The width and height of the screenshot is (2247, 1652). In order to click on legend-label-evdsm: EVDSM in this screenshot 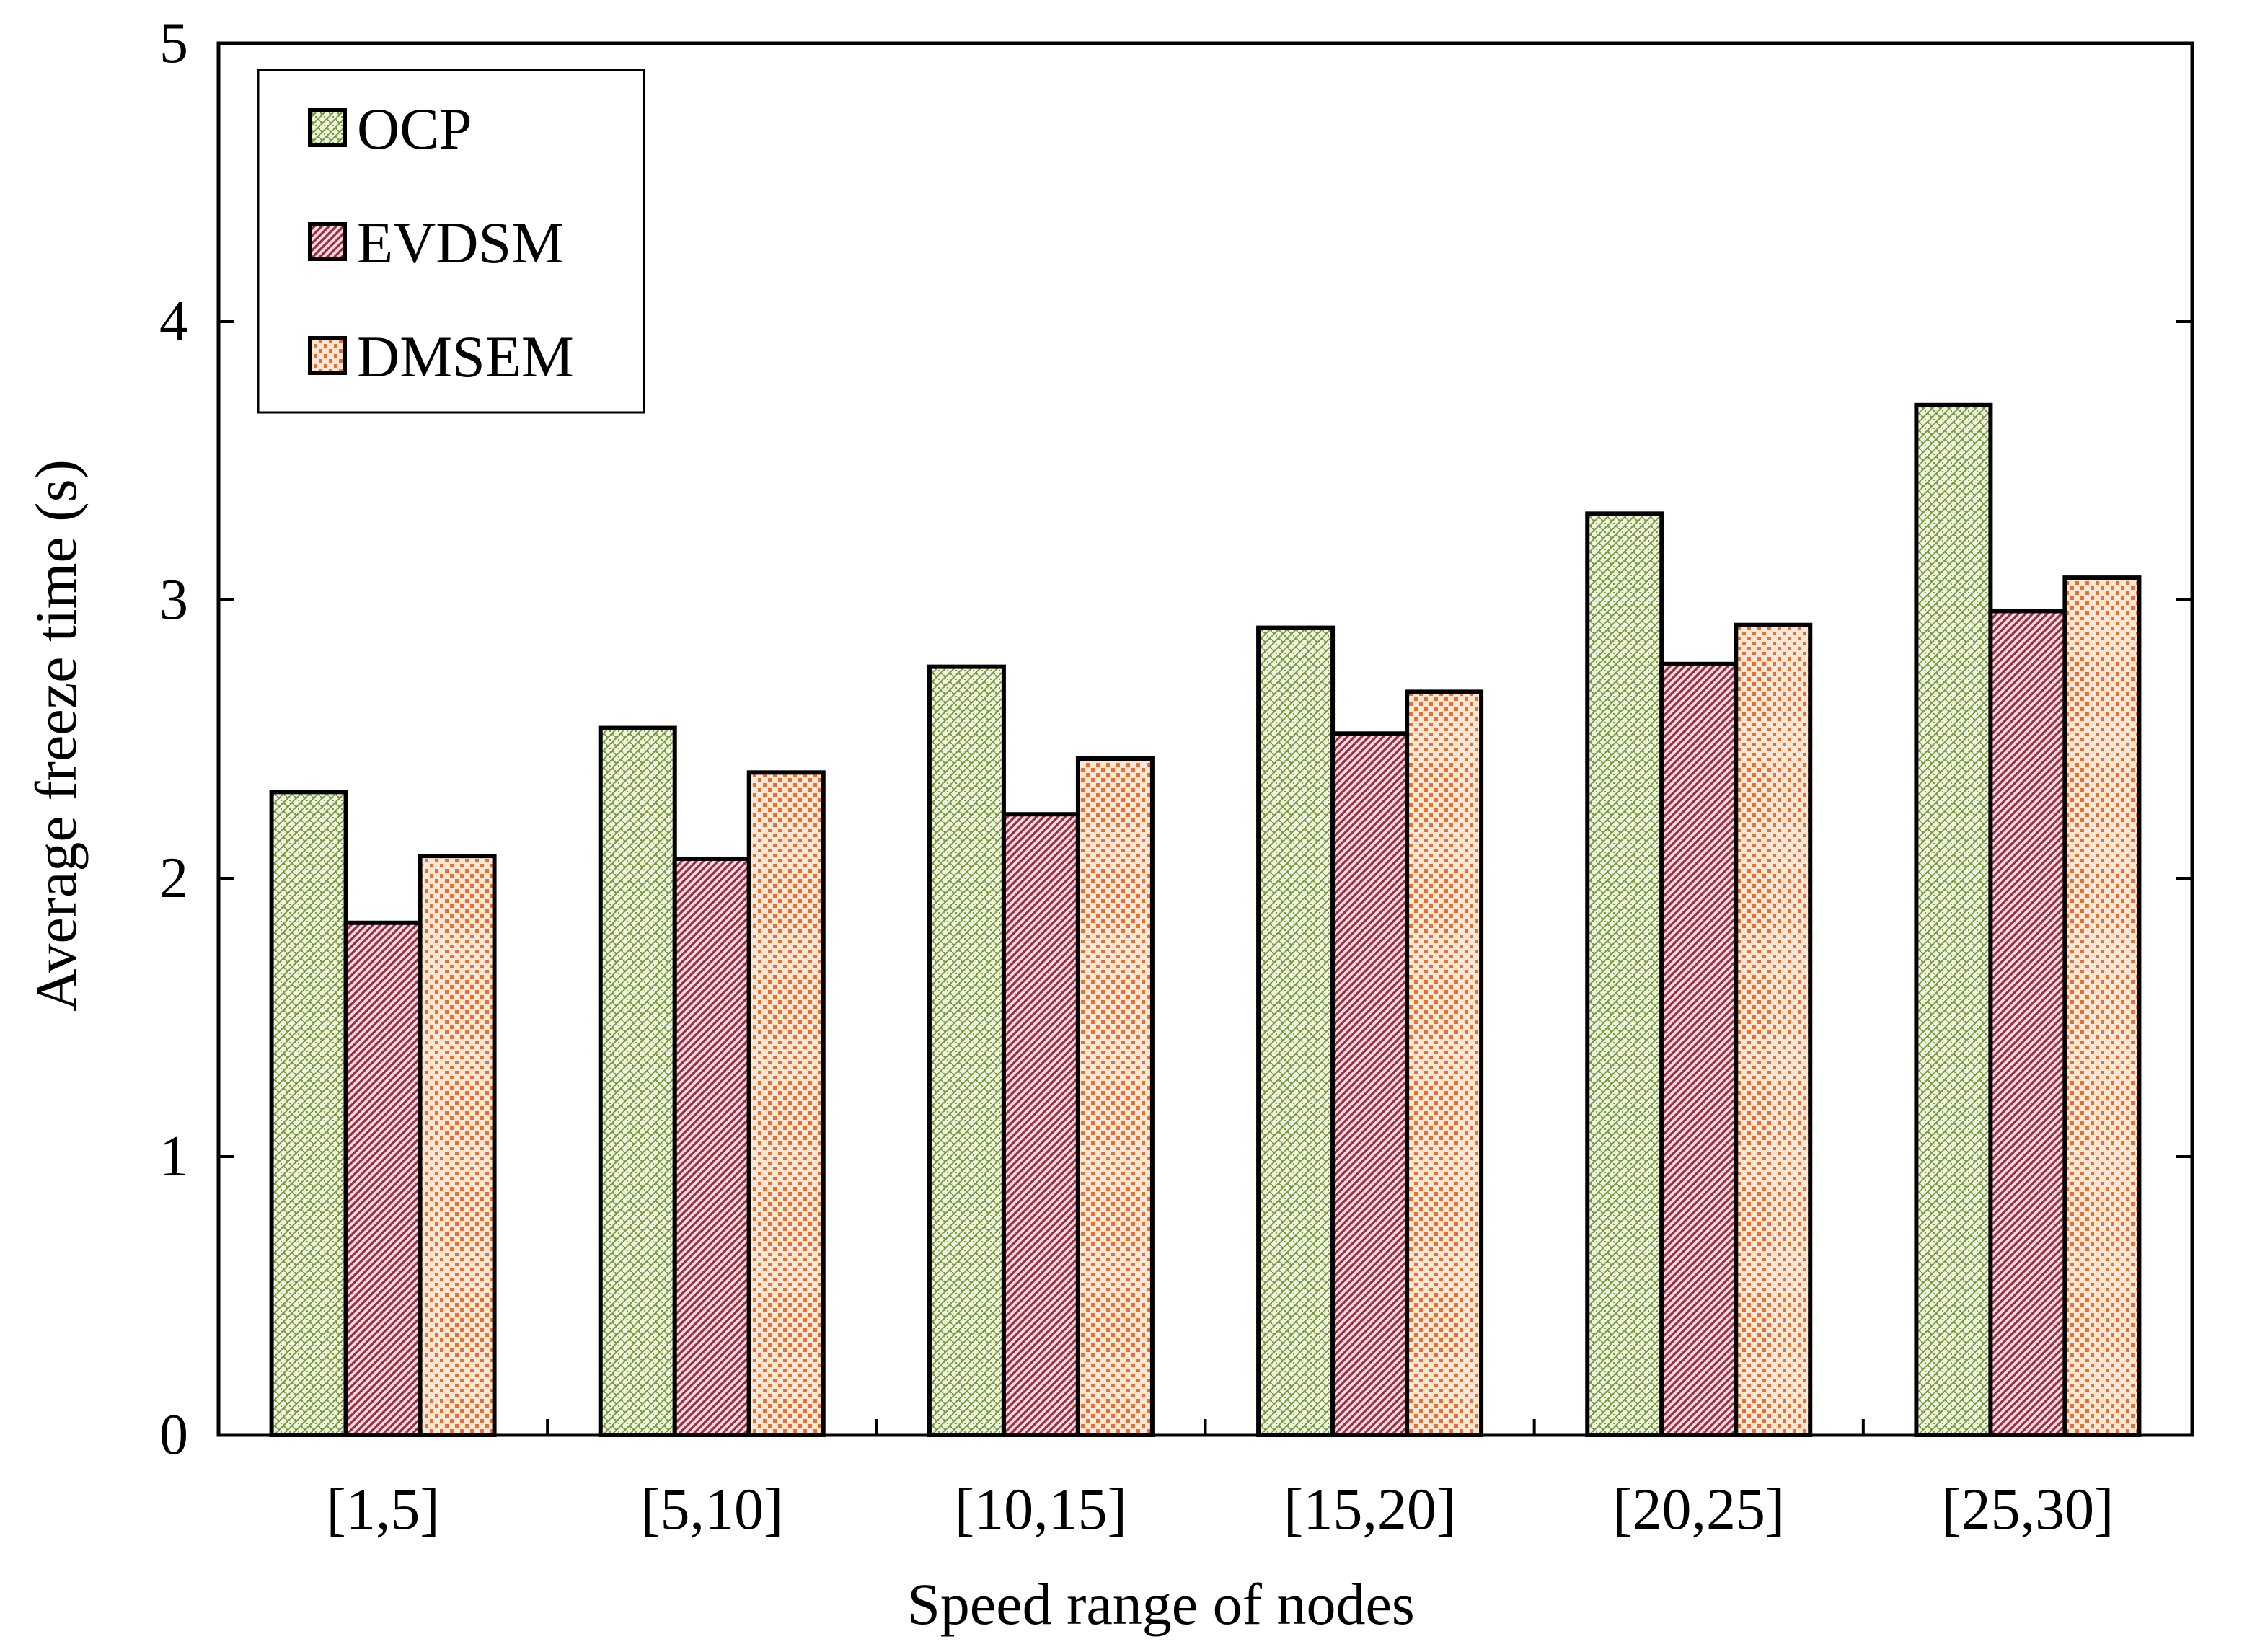, I will do `click(460, 242)`.